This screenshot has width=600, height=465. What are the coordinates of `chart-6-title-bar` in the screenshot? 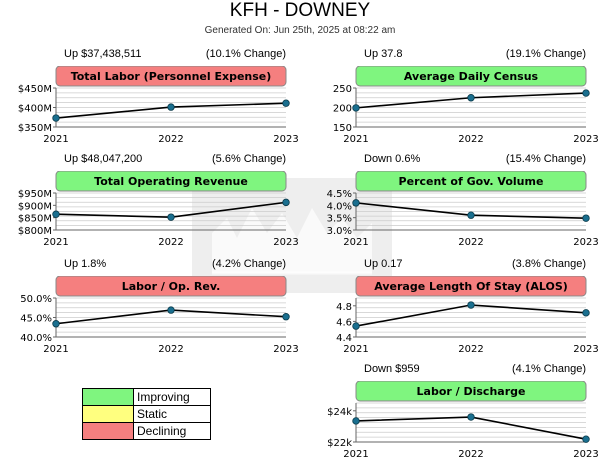 It's located at (471, 391).